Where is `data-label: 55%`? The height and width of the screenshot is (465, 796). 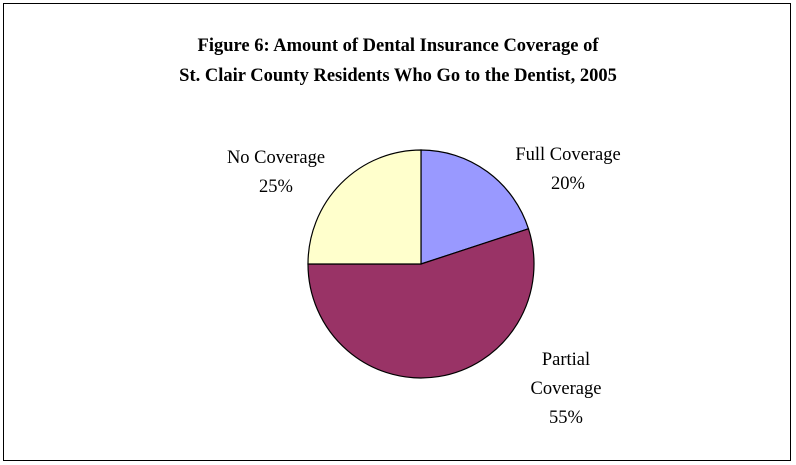 data-label: 55% is located at coordinates (566, 418).